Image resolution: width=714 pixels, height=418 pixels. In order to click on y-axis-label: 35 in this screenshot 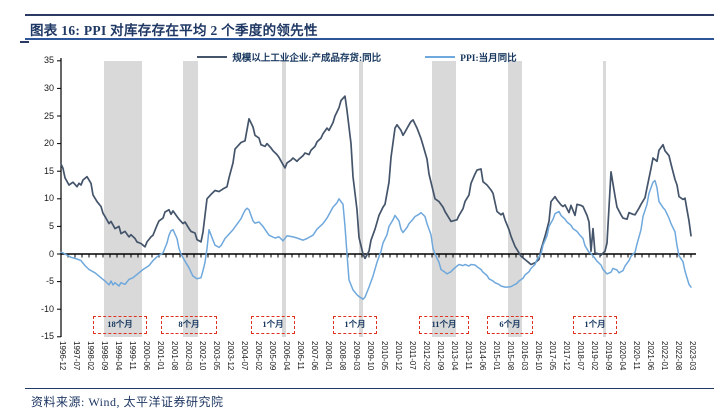, I will do `click(48, 60)`.